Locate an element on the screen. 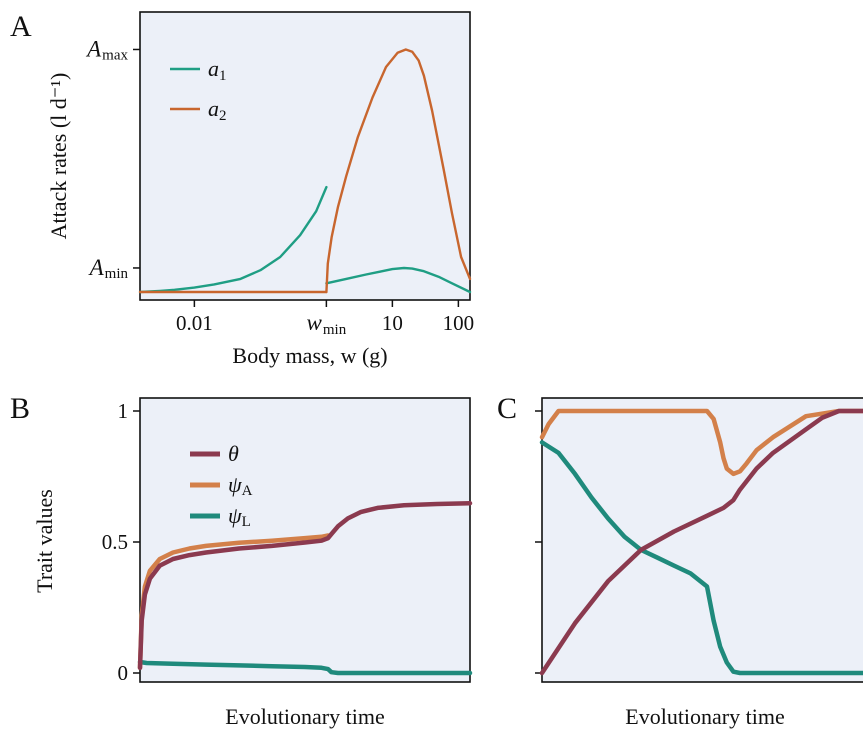  panel-a-x-axis-title: Body mass, w (g) is located at coordinates (309, 355).